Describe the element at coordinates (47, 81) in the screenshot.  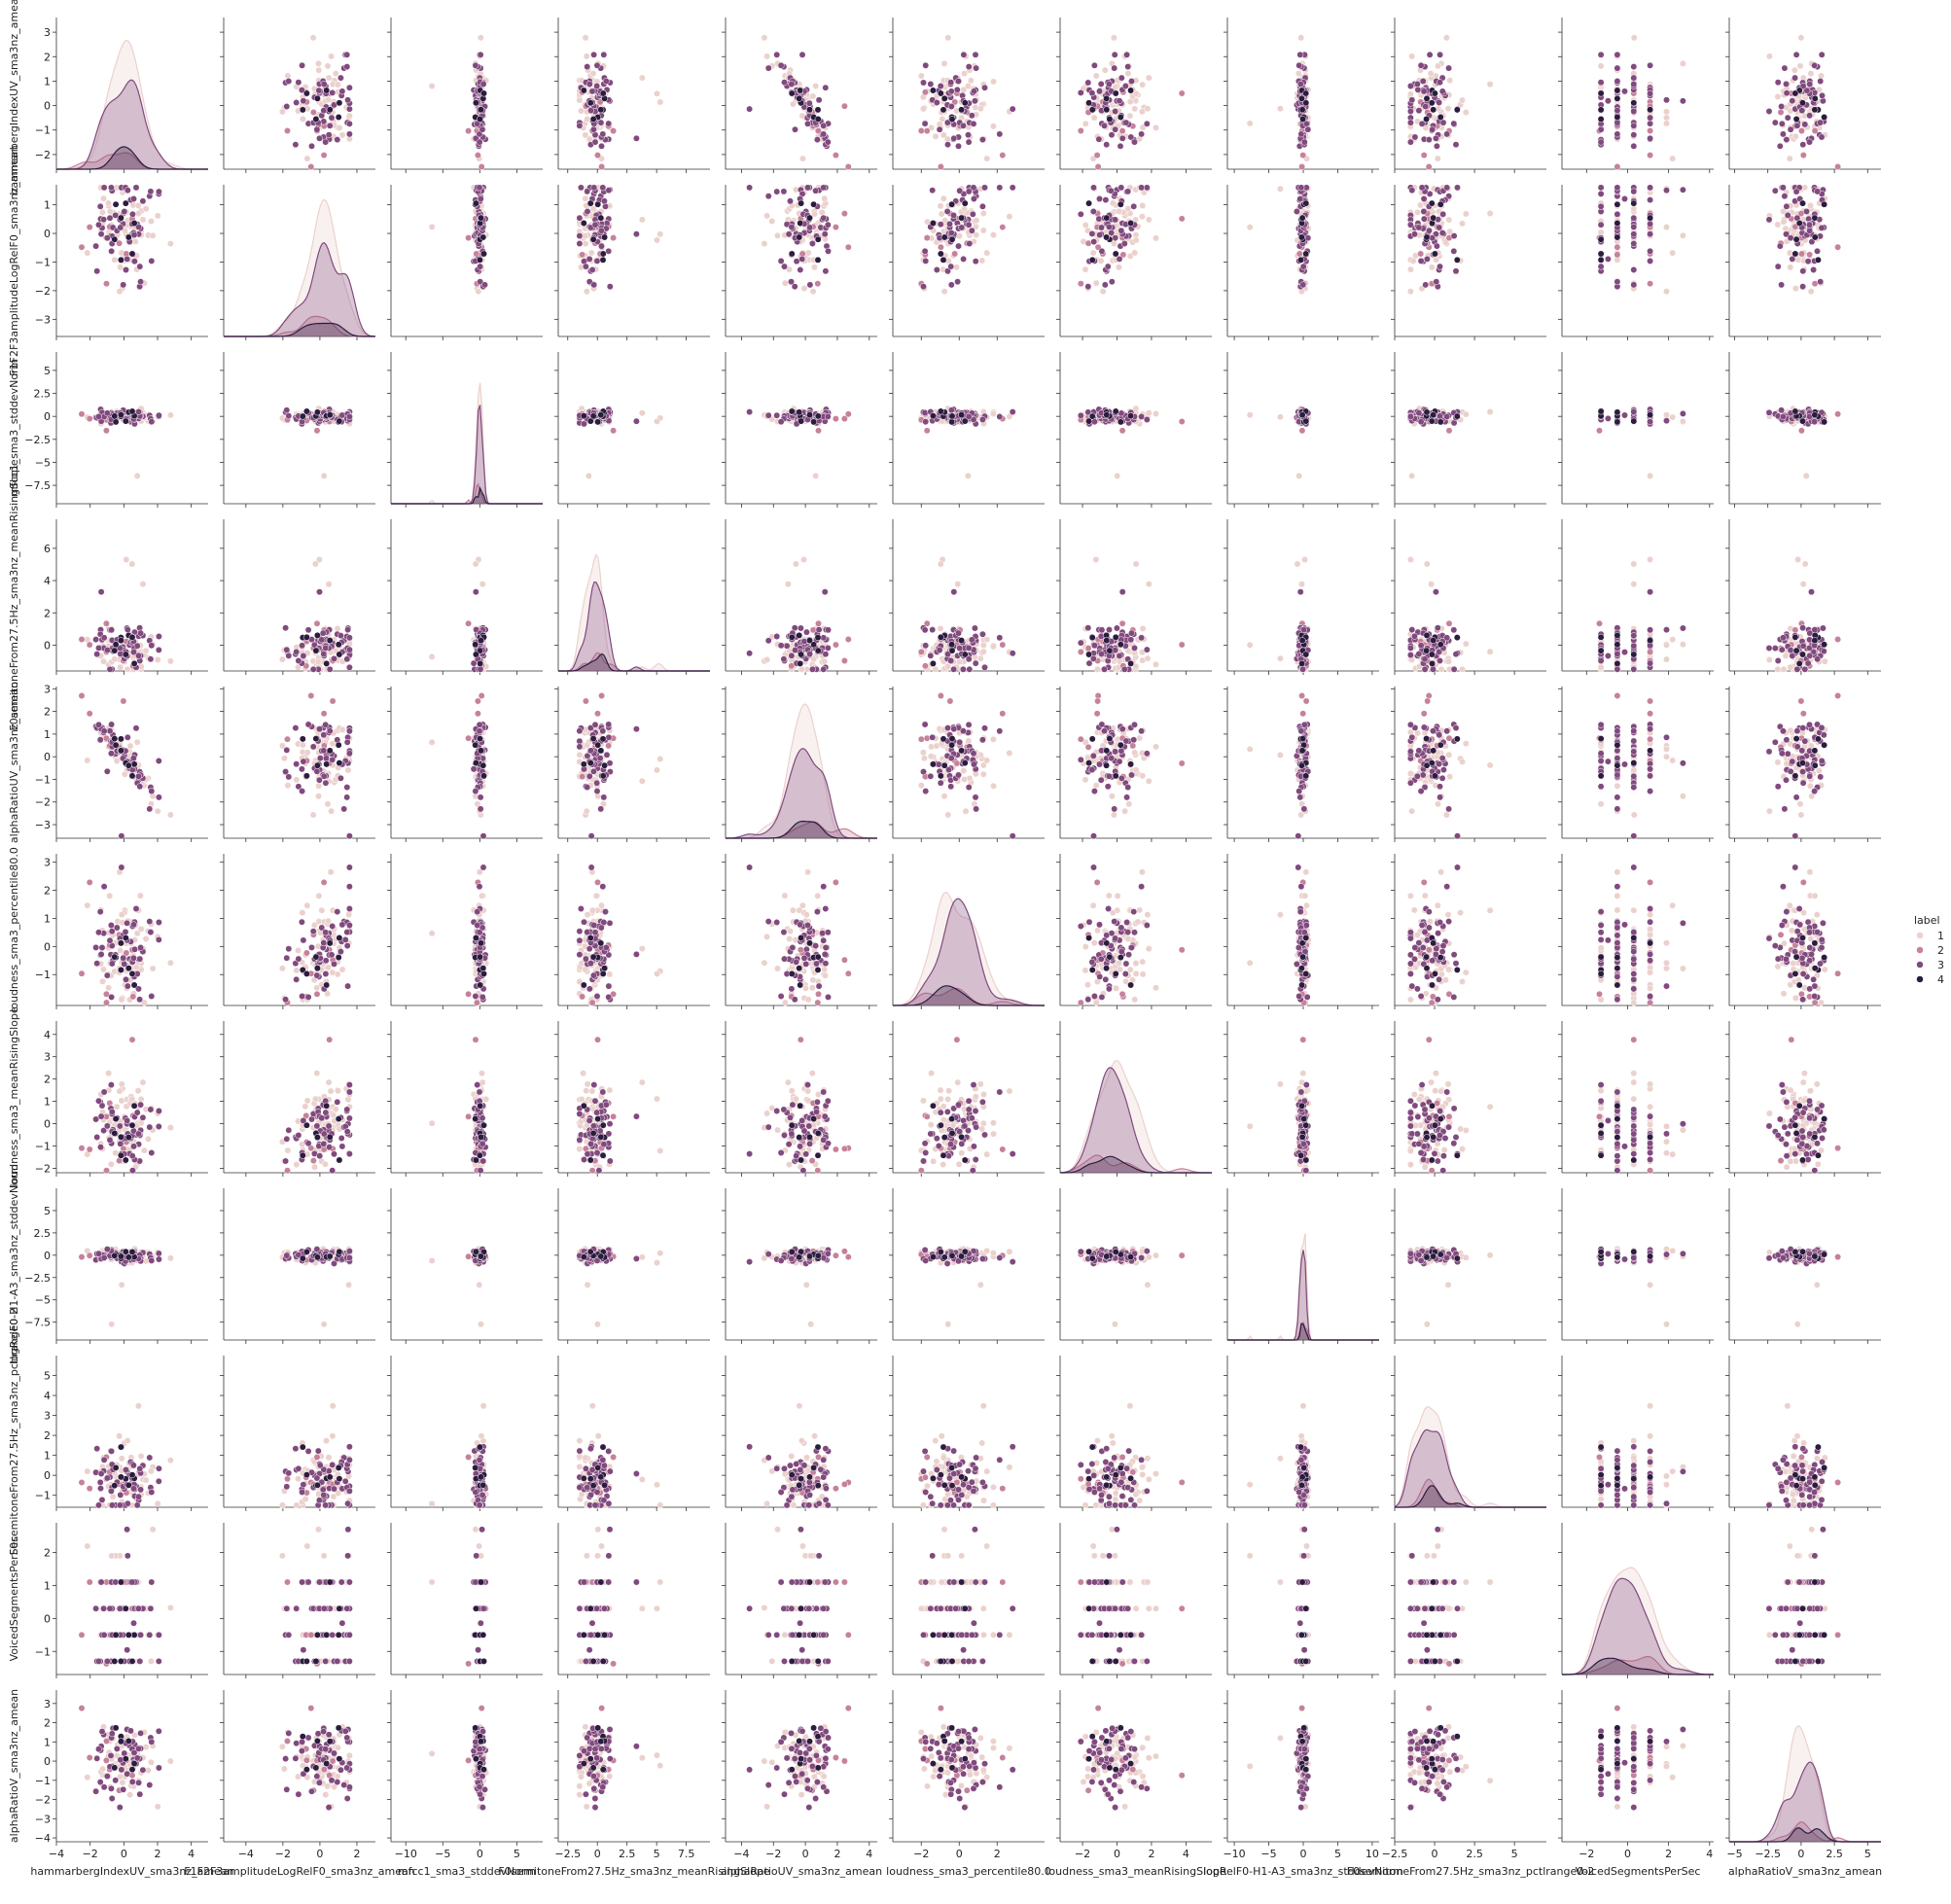
I see `y-tick-label: 1` at that location.